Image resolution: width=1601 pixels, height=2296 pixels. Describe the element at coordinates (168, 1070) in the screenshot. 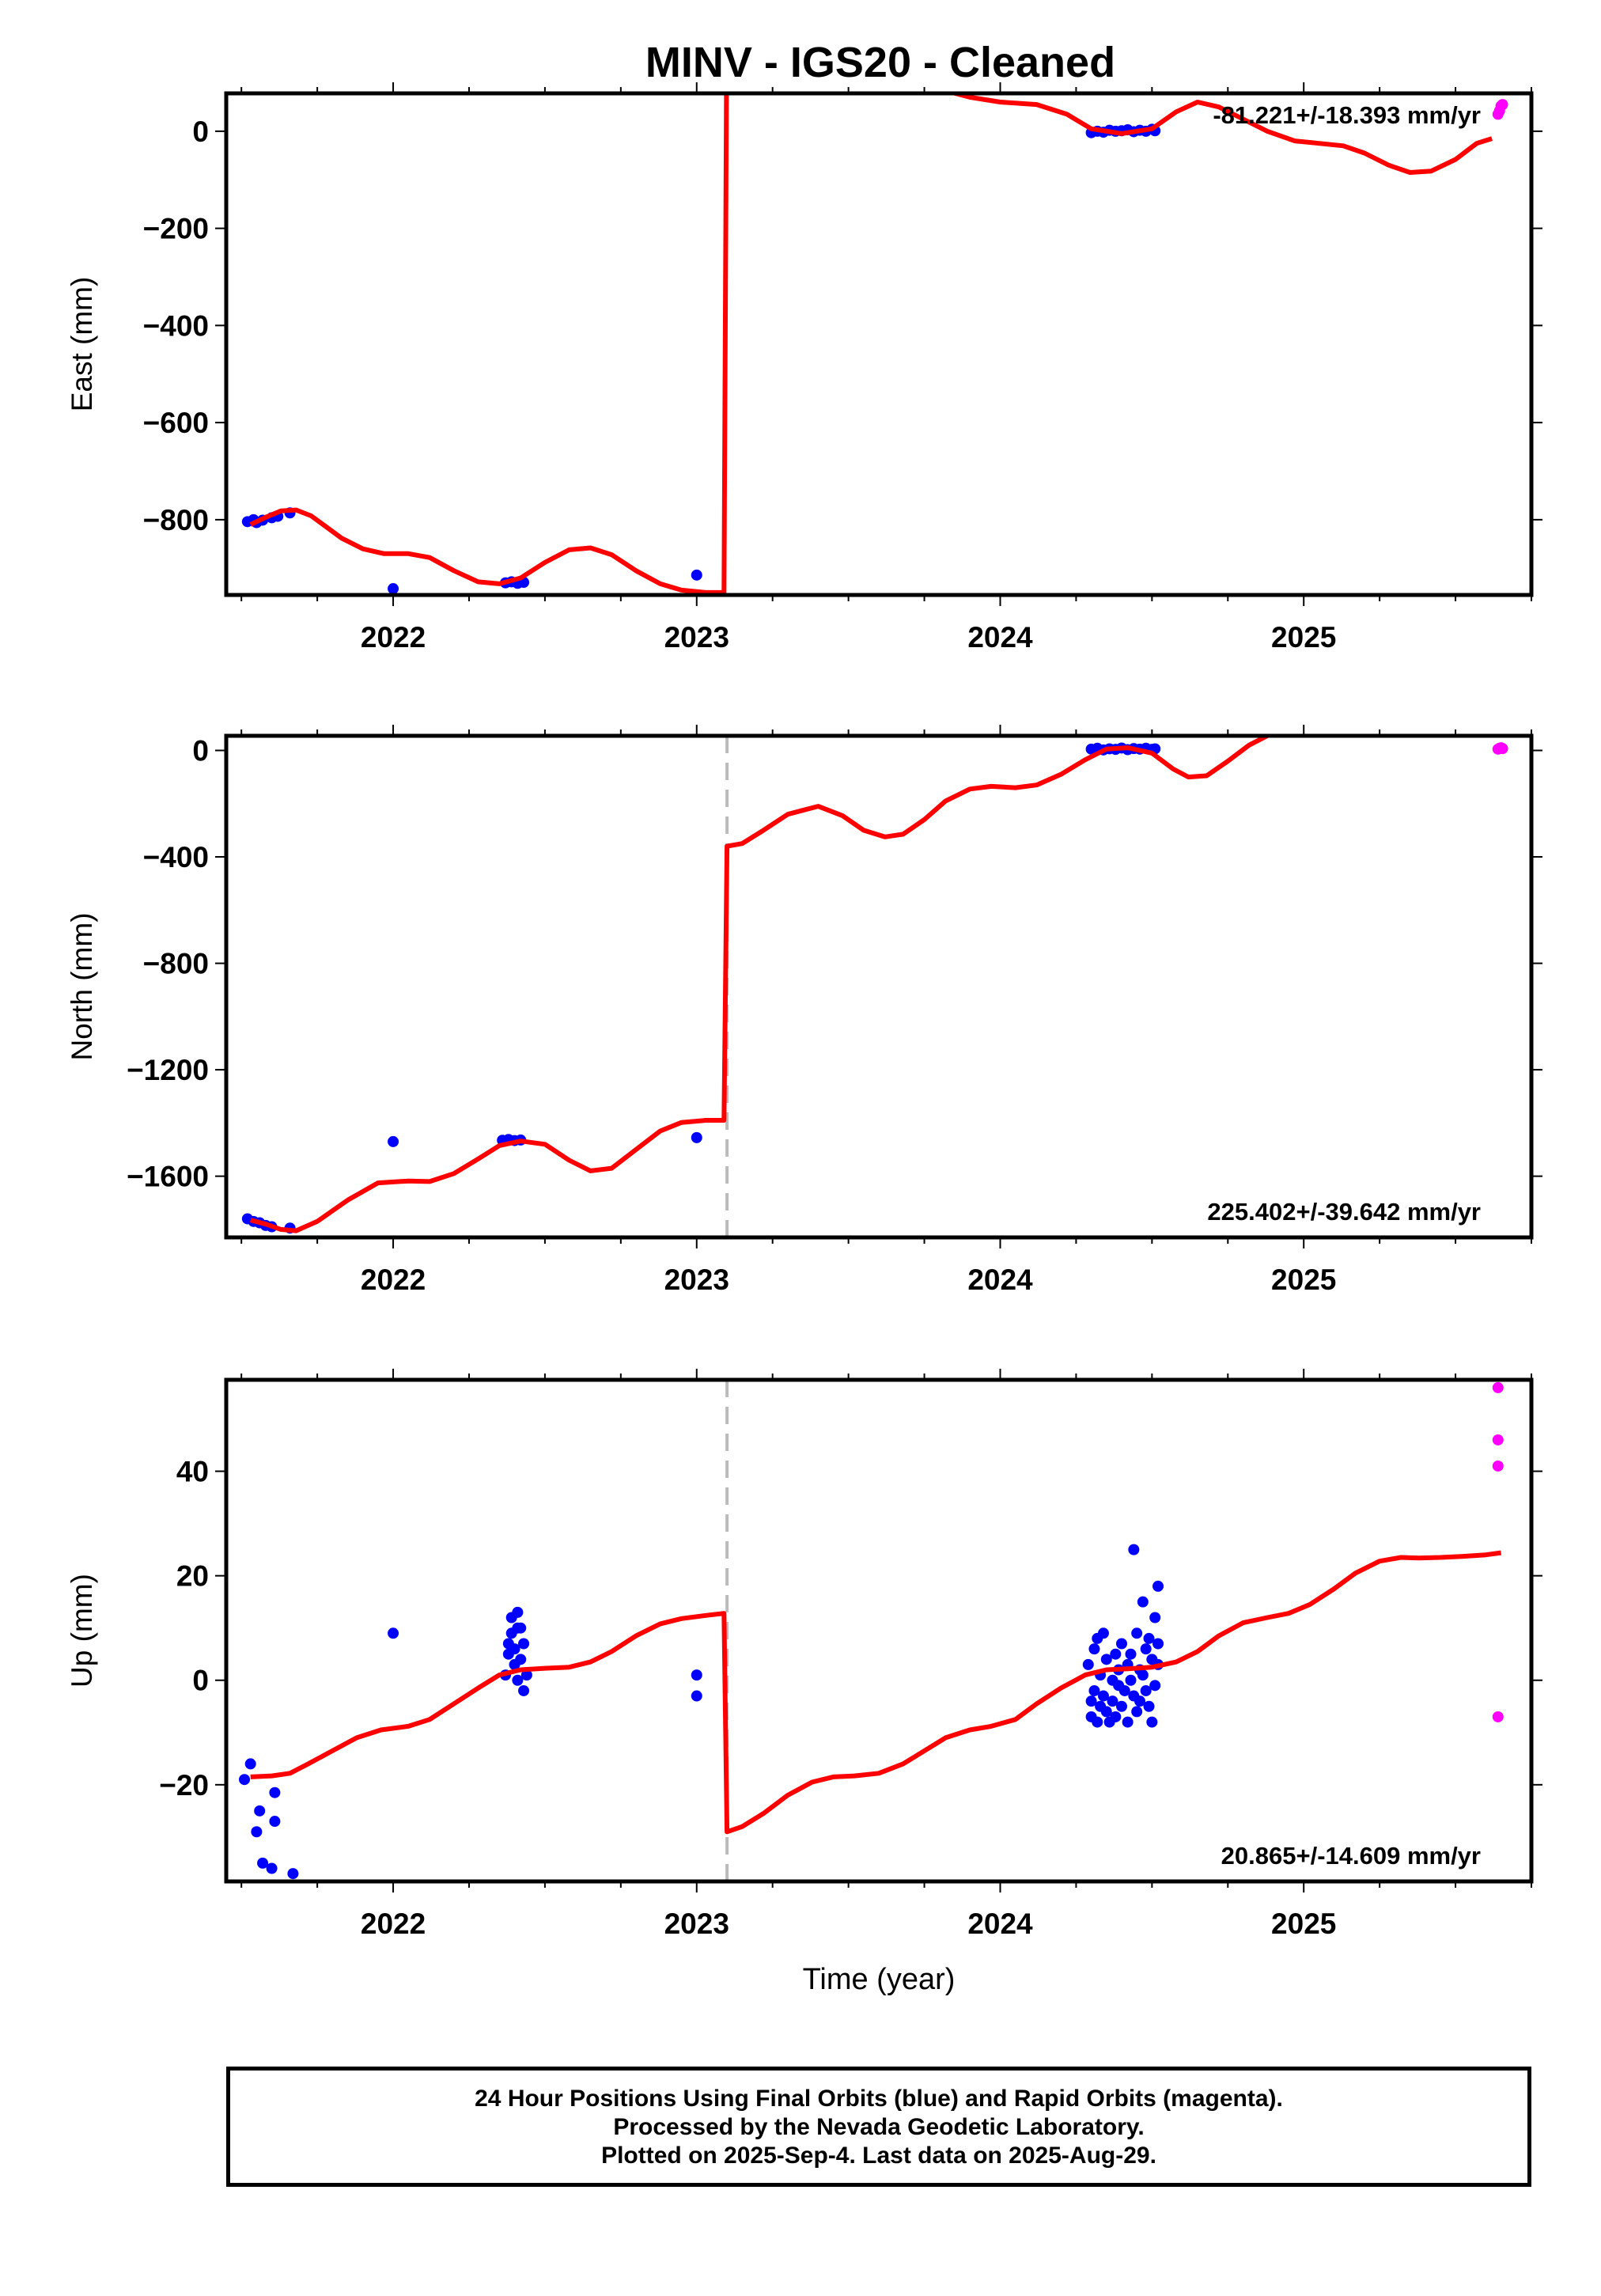

I see `y-tick-label: −1200` at that location.